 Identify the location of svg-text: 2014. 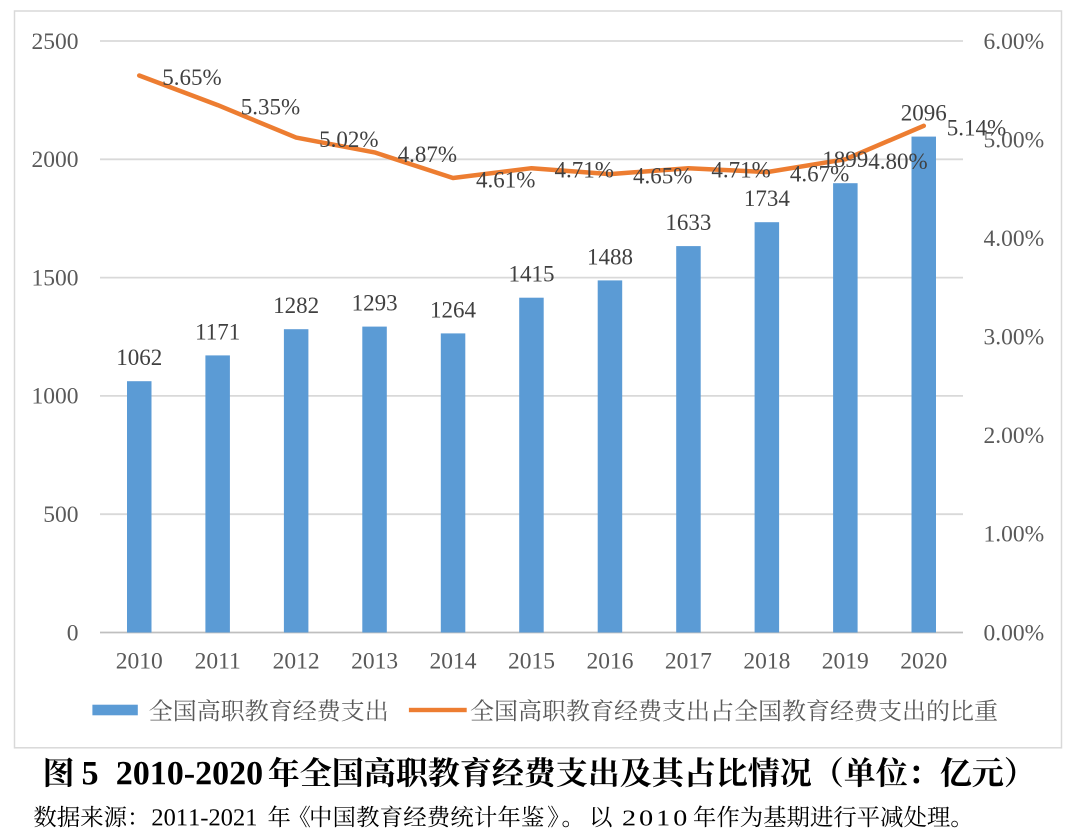
(453, 662).